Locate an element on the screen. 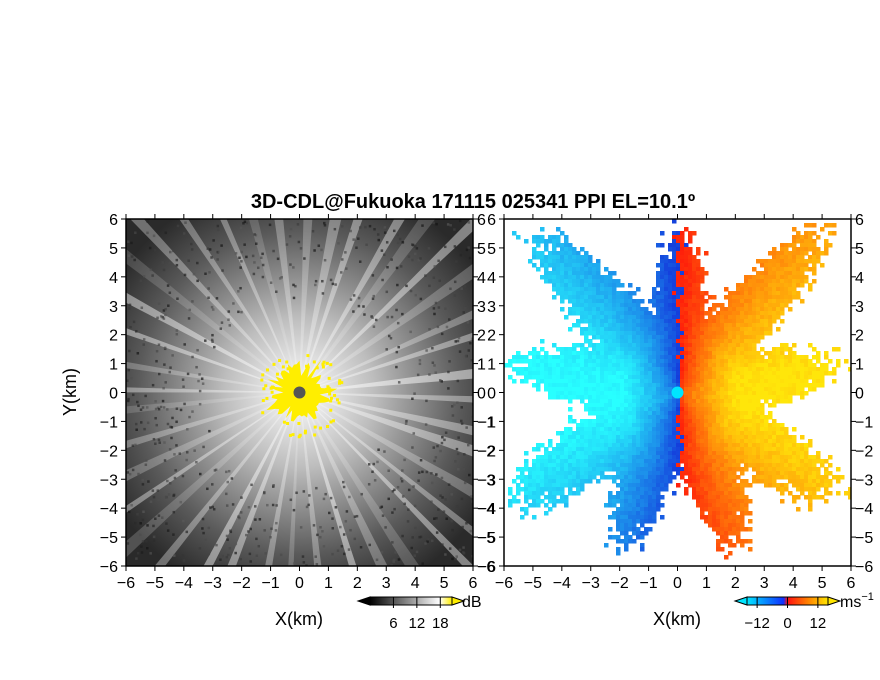  velocity-x-tick-label: 6 is located at coordinates (851, 583).